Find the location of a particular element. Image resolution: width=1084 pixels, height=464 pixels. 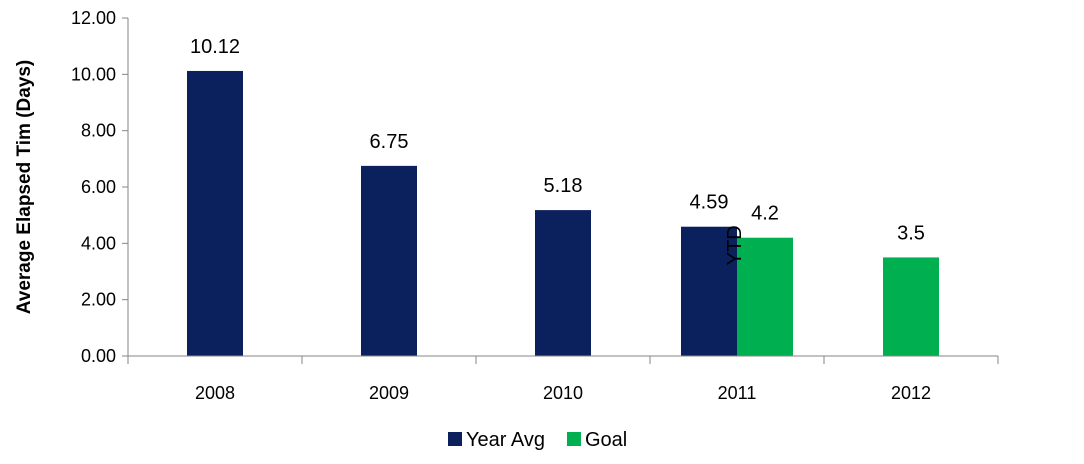

y-tick-label: 2.00 is located at coordinates (98, 300).